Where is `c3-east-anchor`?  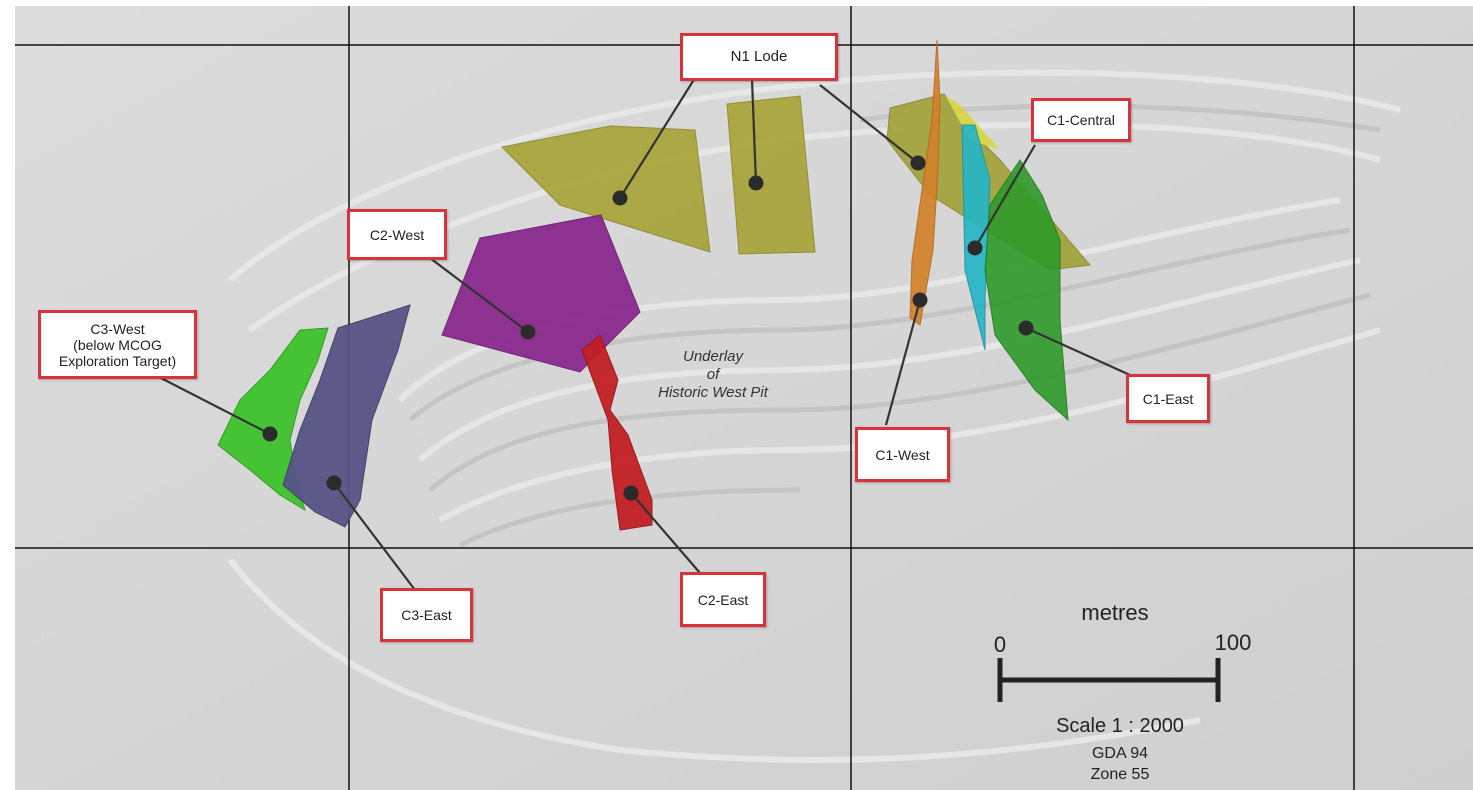
c3-east-anchor is located at coordinates (334, 483).